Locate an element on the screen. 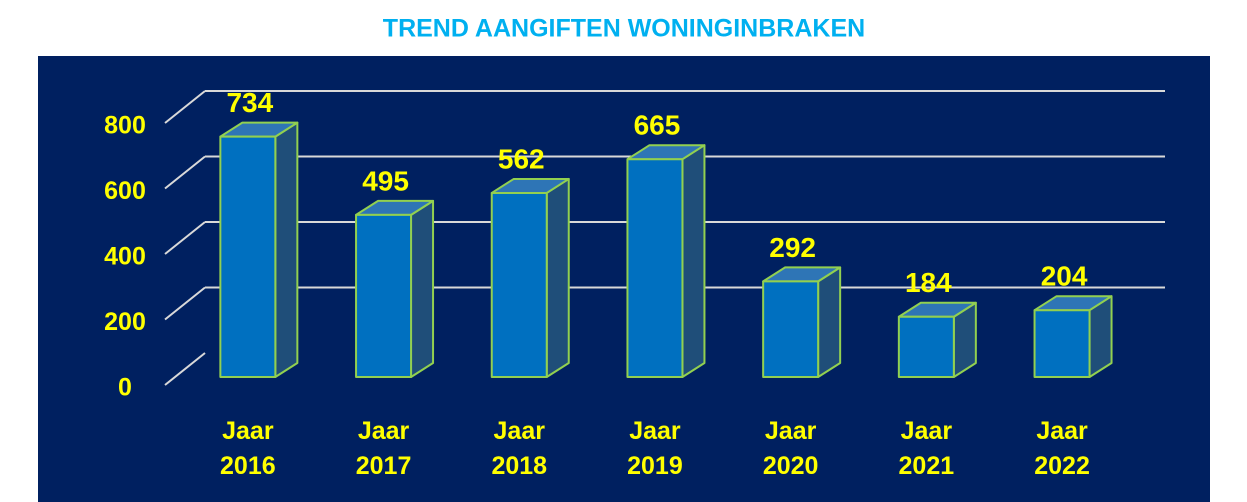 This screenshot has height=502, width=1247. x-tick-label: Jaar 2020 is located at coordinates (790, 448).